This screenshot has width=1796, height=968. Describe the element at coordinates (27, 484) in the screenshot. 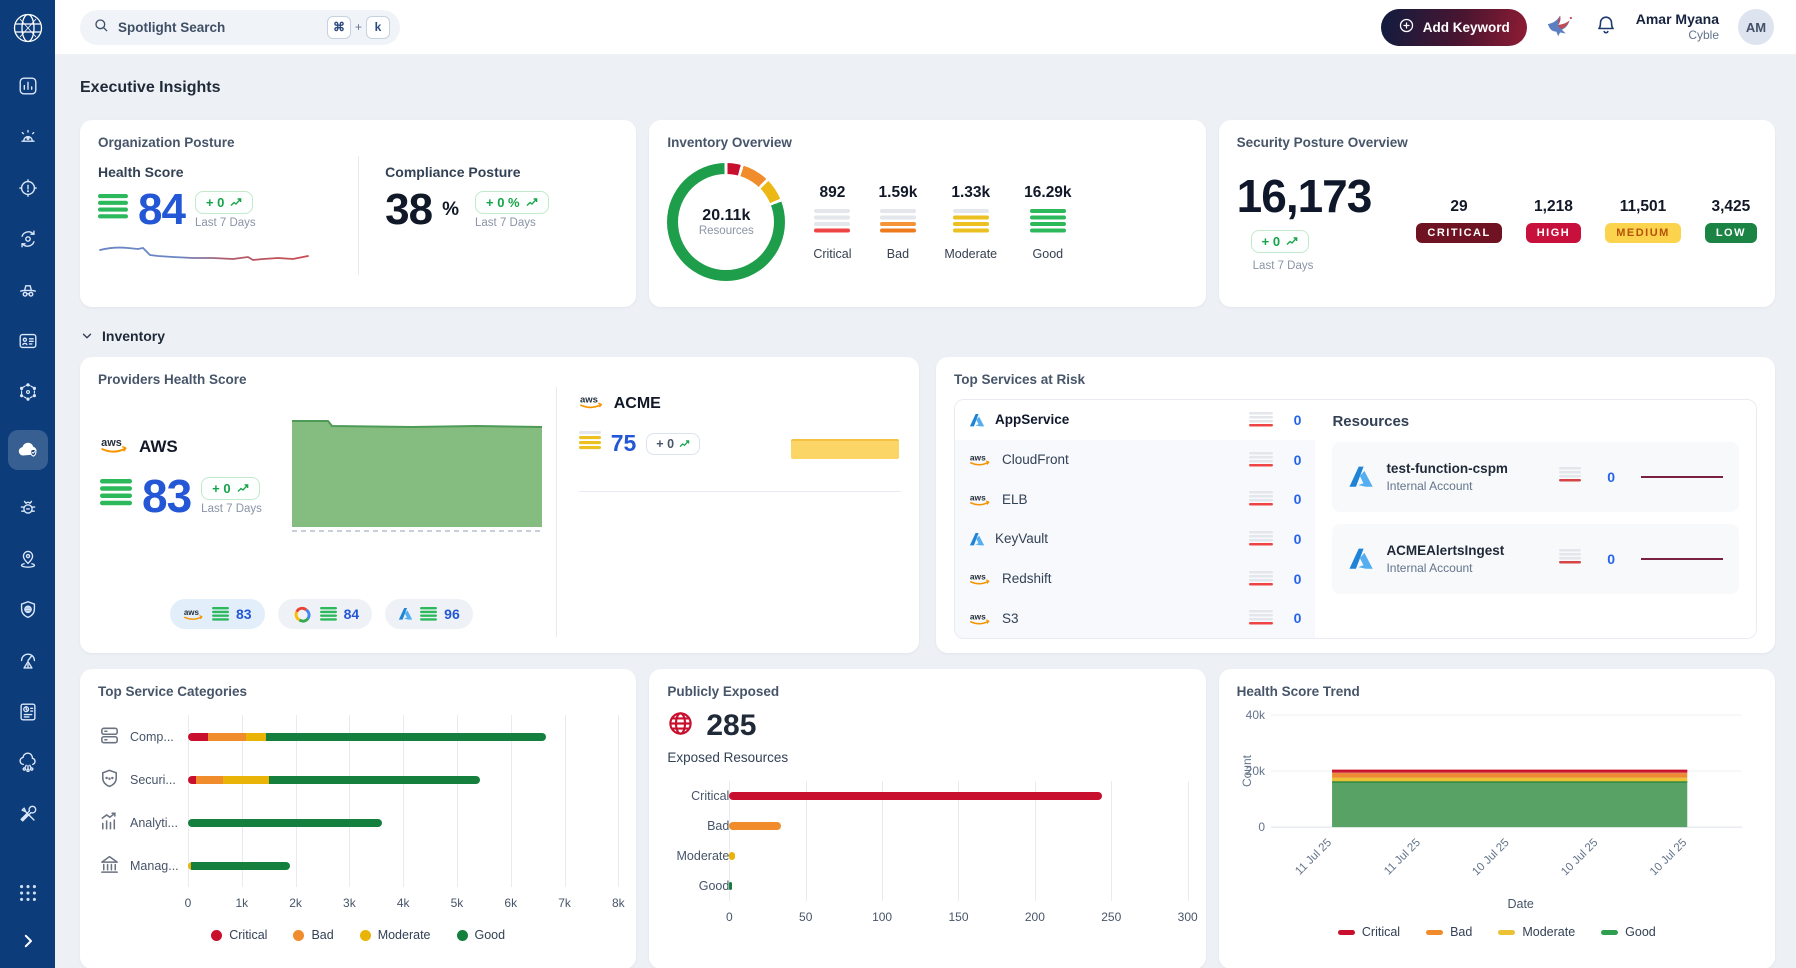

I see `sidebar` at that location.